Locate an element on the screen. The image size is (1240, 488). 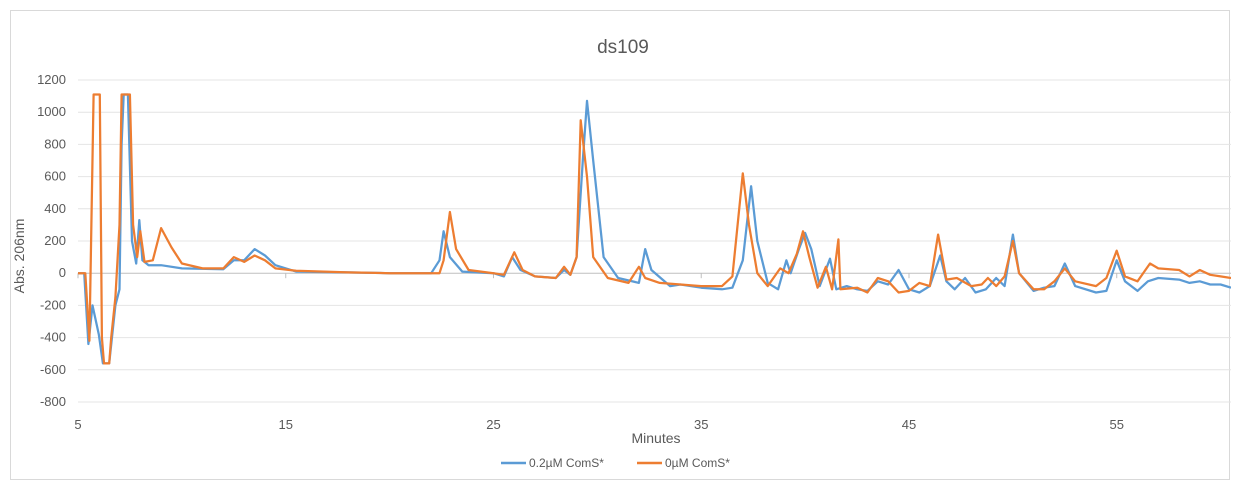
y-axis-ticks: -800 -600 -400 -200 0 200 400 600 800 1000 1200 is located at coordinates (51, 240).